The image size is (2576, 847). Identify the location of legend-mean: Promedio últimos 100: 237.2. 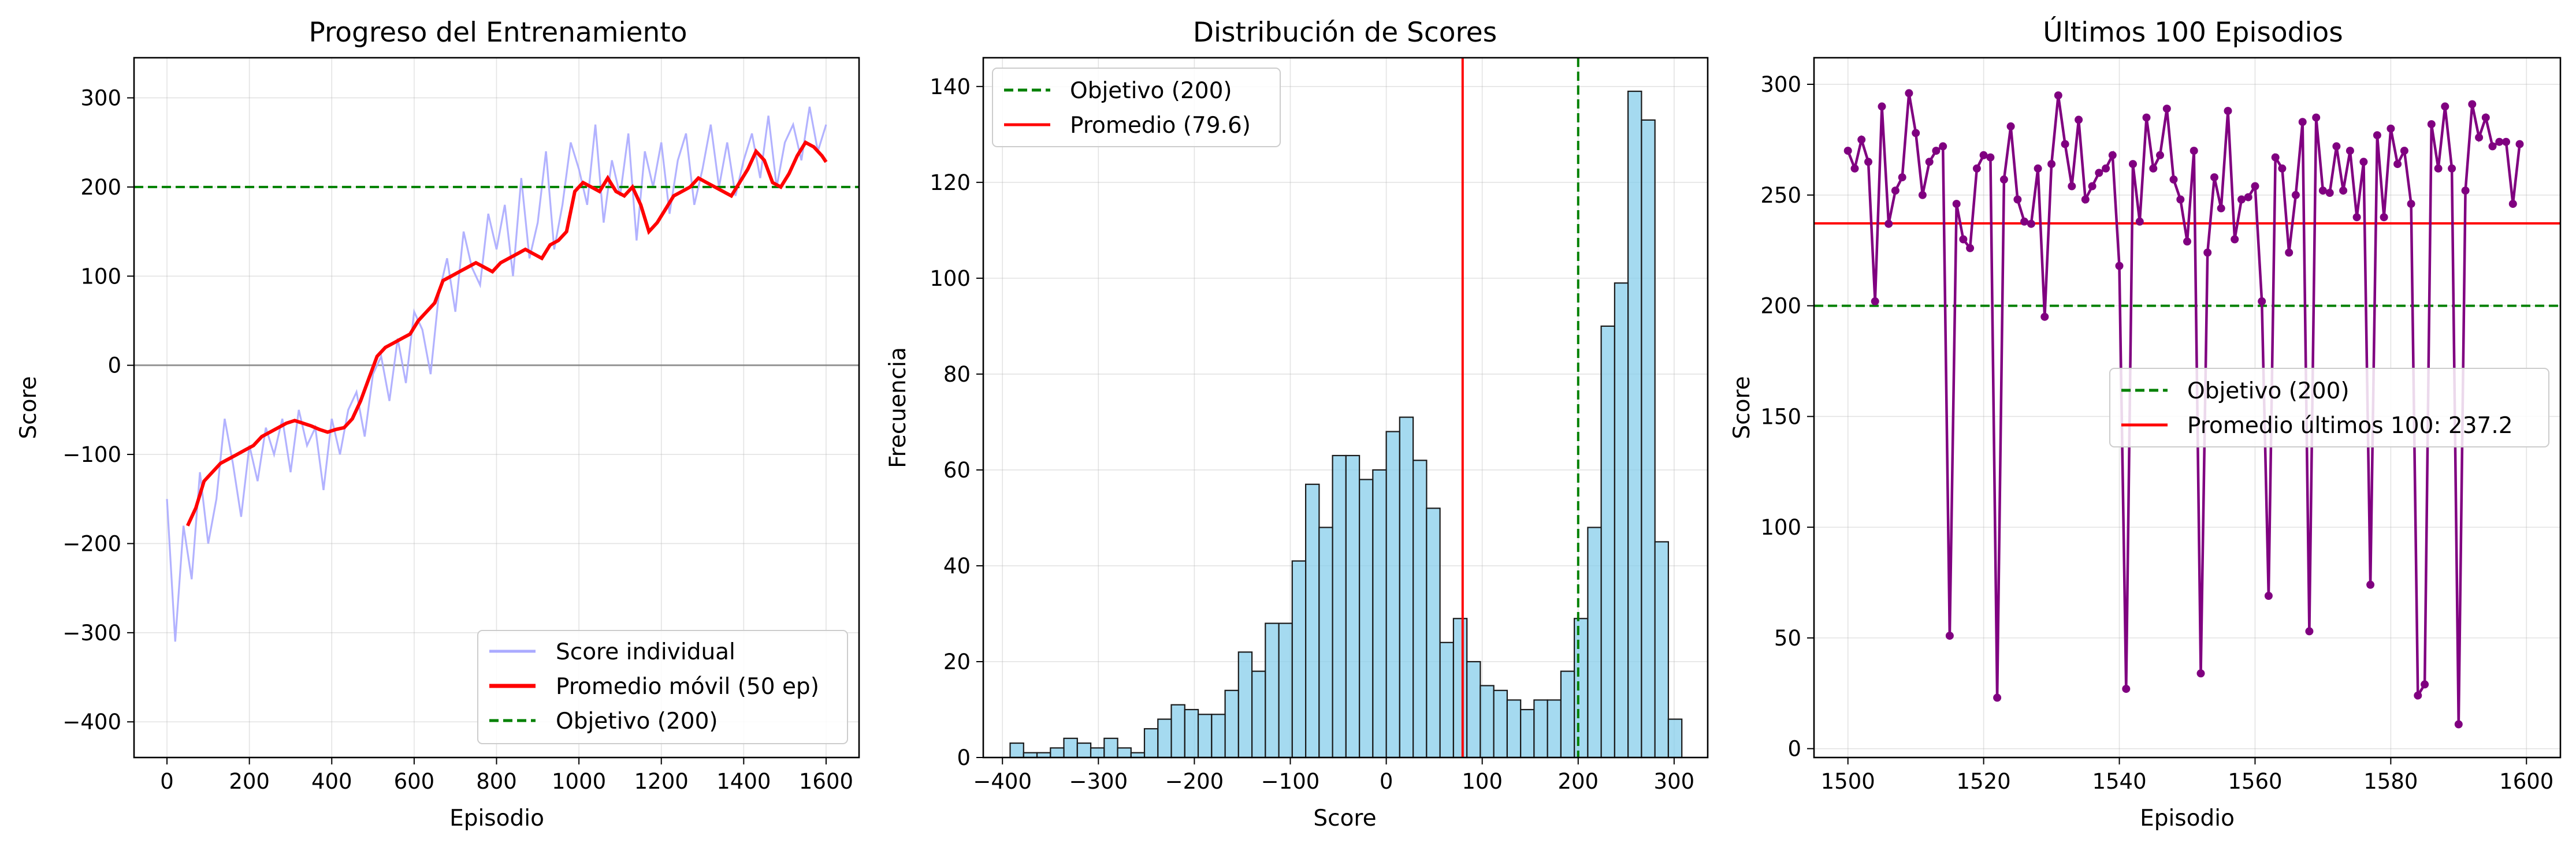
(2350, 426).